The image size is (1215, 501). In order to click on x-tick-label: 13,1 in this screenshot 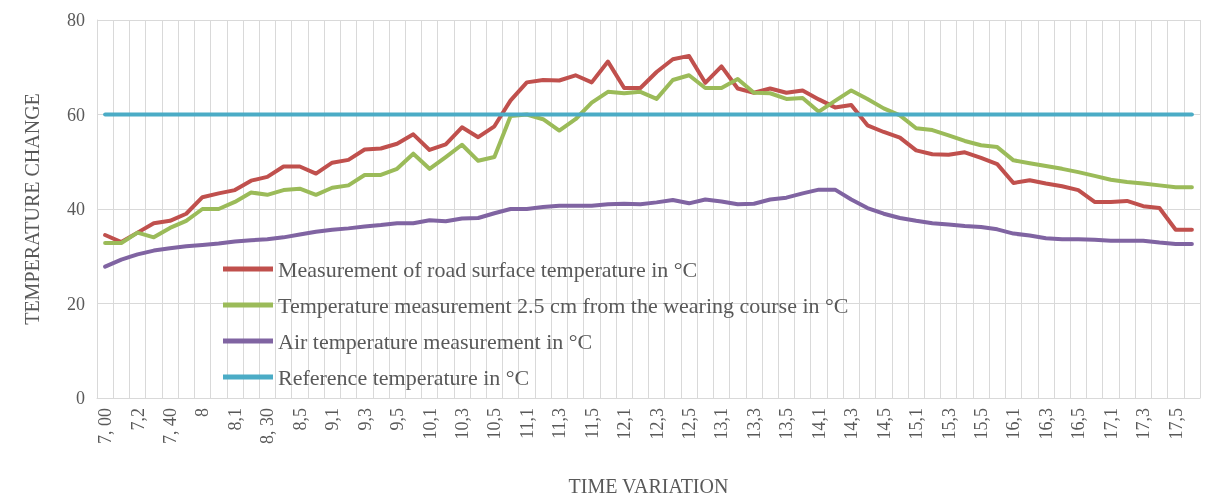, I will do `click(721, 424)`.